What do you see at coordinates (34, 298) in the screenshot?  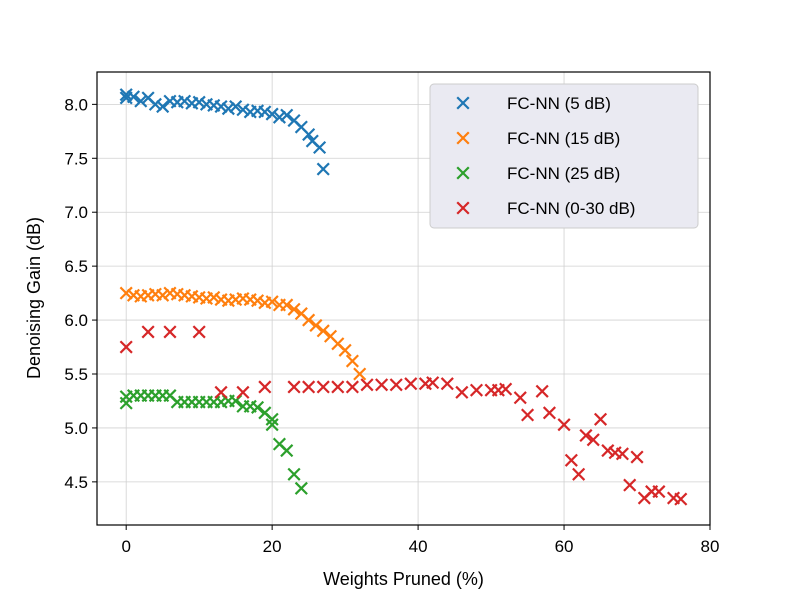 I see `y-axis-label: Denoising Gain (dB)` at bounding box center [34, 298].